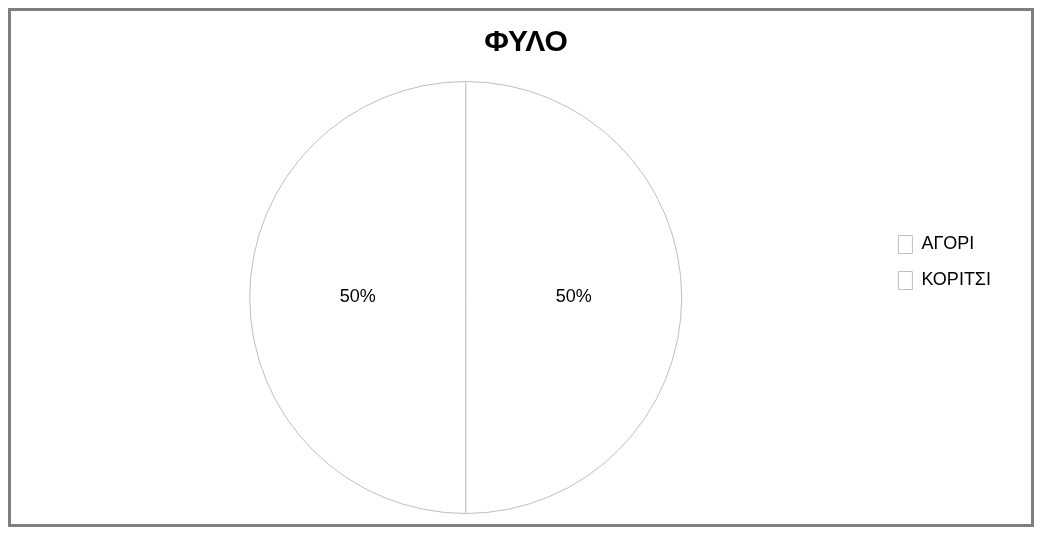  I want to click on chart-title: ΦΥΛΟ, so click(526, 41).